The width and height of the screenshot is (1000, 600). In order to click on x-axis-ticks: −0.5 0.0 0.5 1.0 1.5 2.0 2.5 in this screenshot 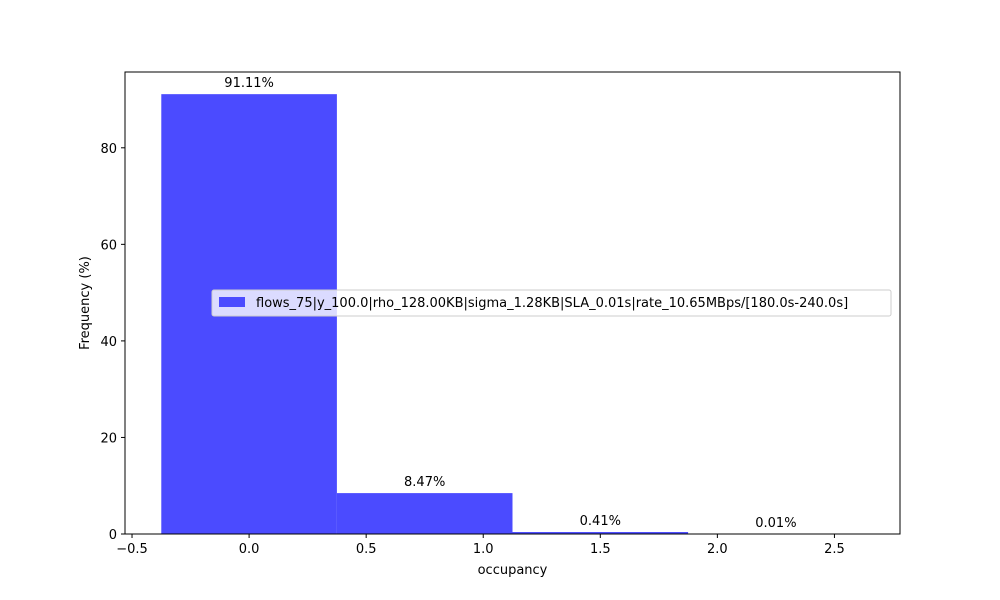, I will do `click(480, 545)`.